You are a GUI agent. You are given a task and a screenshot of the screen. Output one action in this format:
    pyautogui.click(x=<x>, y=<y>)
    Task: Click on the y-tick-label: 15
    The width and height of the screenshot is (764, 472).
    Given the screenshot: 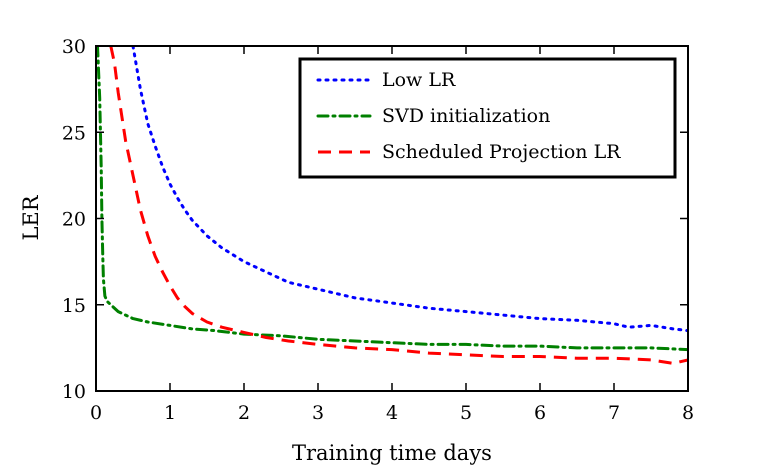 What is the action you would take?
    pyautogui.click(x=74, y=306)
    